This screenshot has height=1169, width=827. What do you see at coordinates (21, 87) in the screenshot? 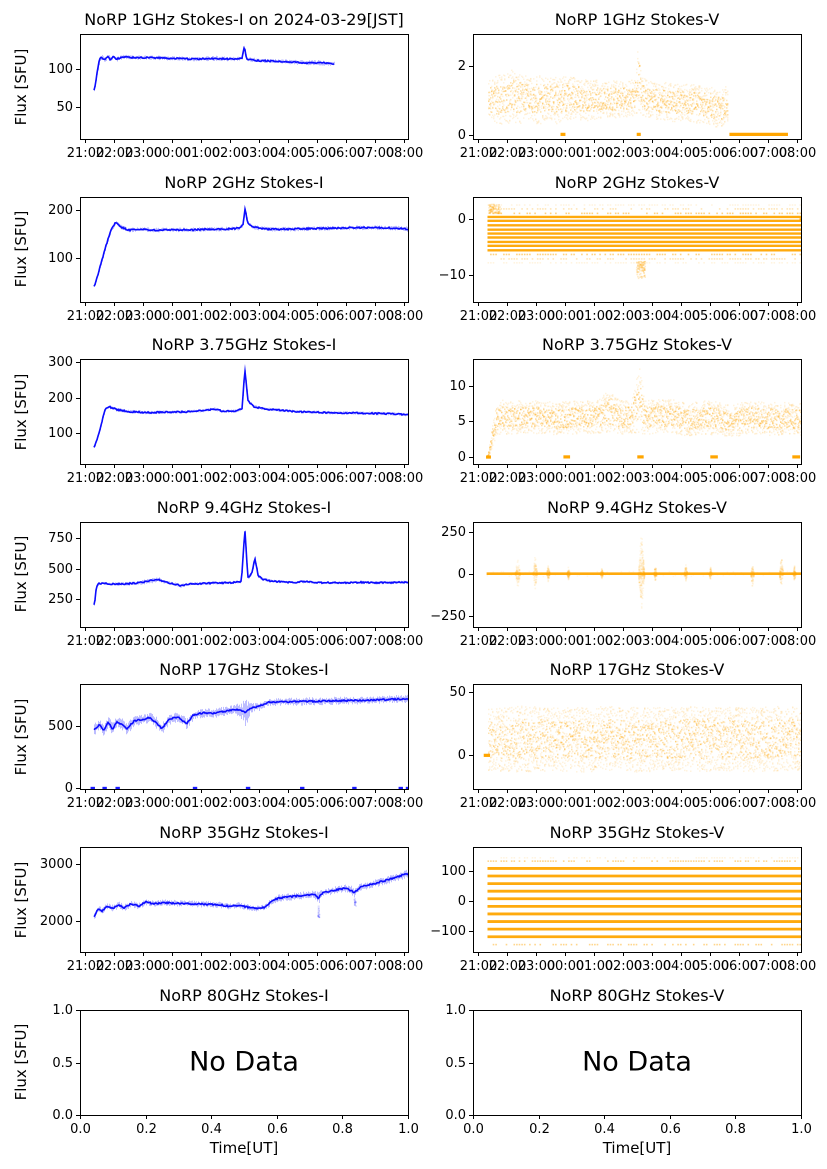
I see `ylabel-flux-row1: Flux [SFU]` at bounding box center [21, 87].